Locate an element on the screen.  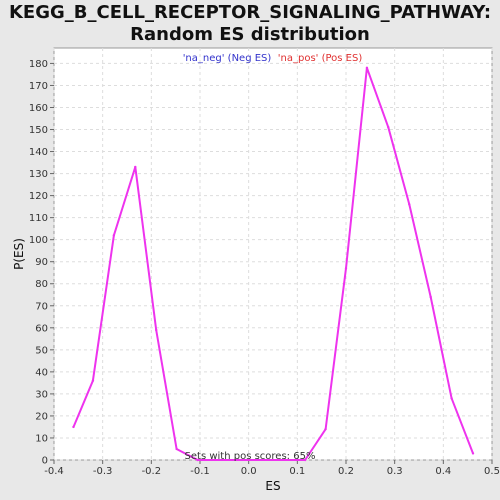
y-tick-label: 90 is located at coordinates (41, 262).